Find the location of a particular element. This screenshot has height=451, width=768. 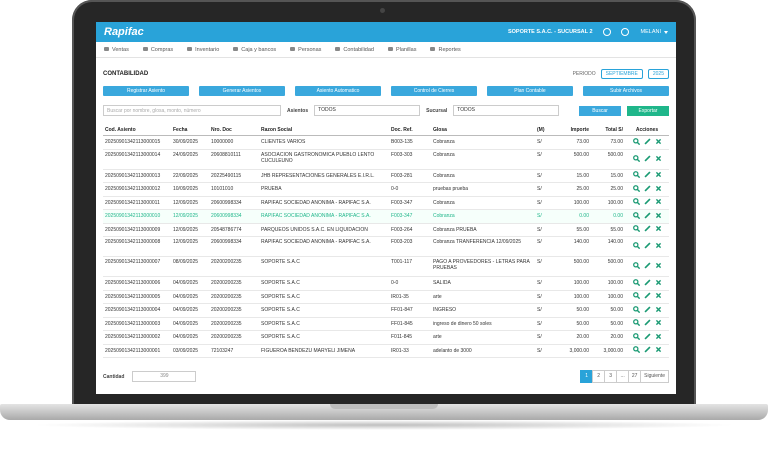

cell: 20250901342113000013 is located at coordinates (133, 175).